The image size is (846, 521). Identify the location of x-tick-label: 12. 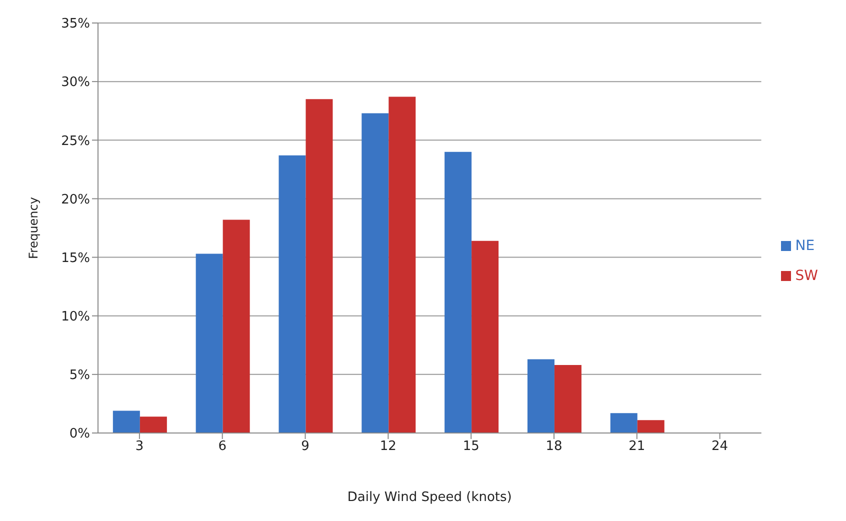
(388, 446).